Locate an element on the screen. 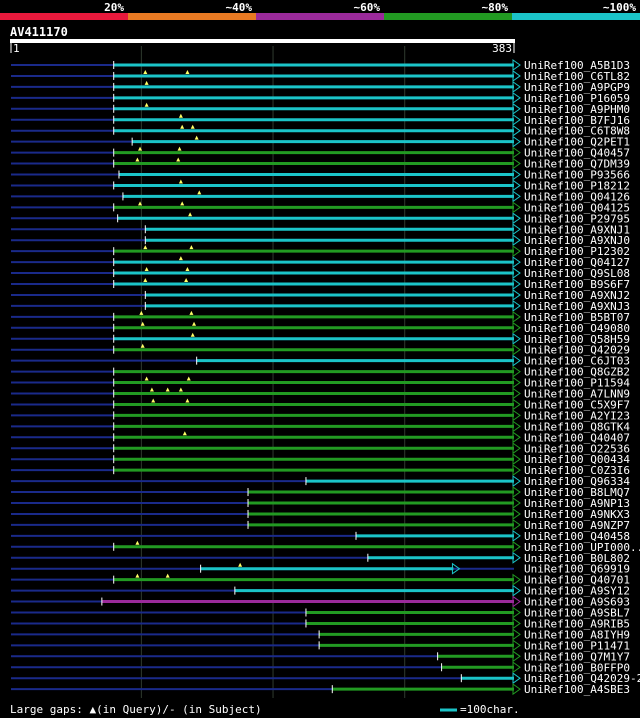  hit-label: UniRef100_A4SBE3 is located at coordinates (577, 689).